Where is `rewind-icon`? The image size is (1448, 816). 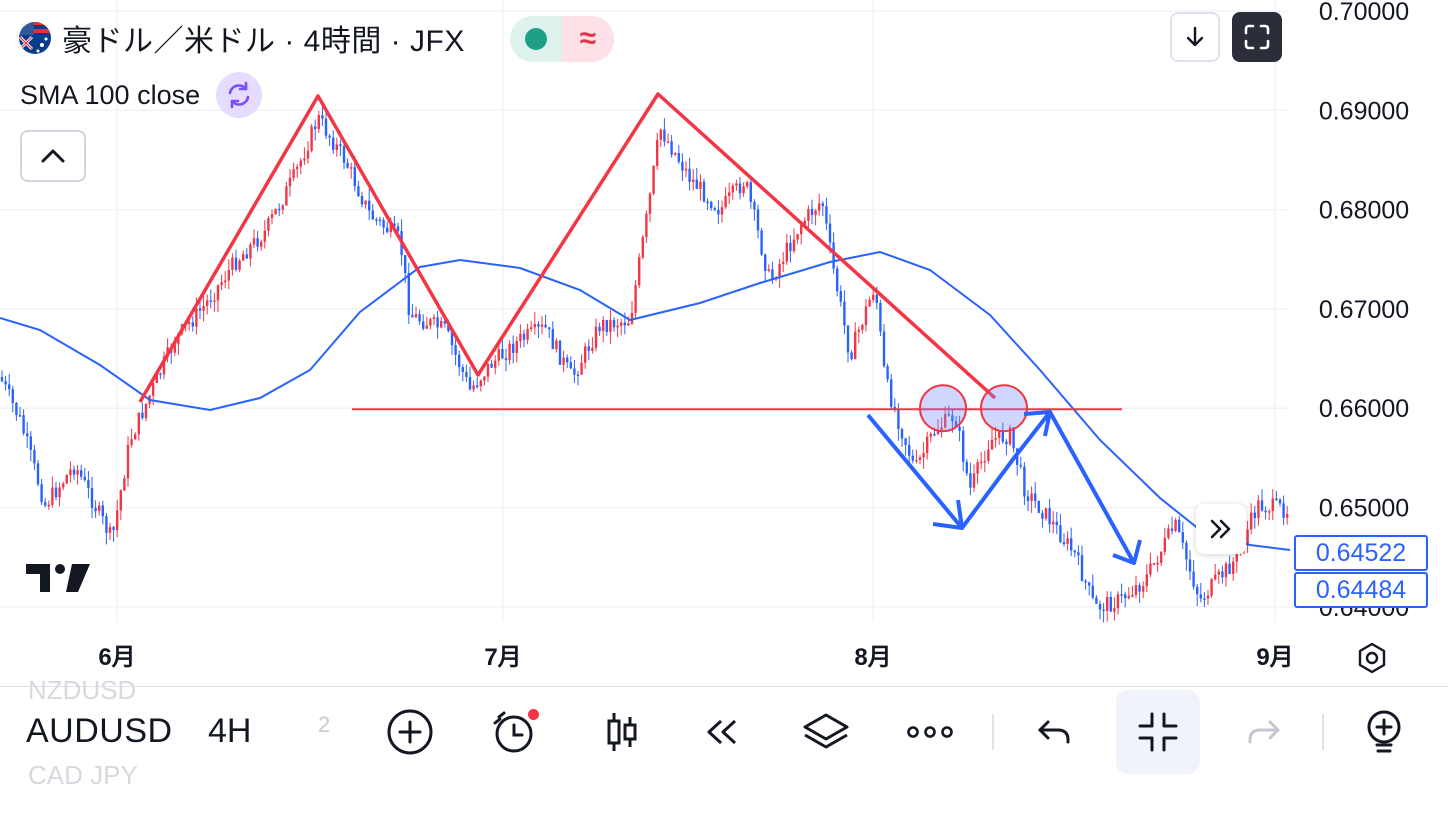 rewind-icon is located at coordinates (722, 732).